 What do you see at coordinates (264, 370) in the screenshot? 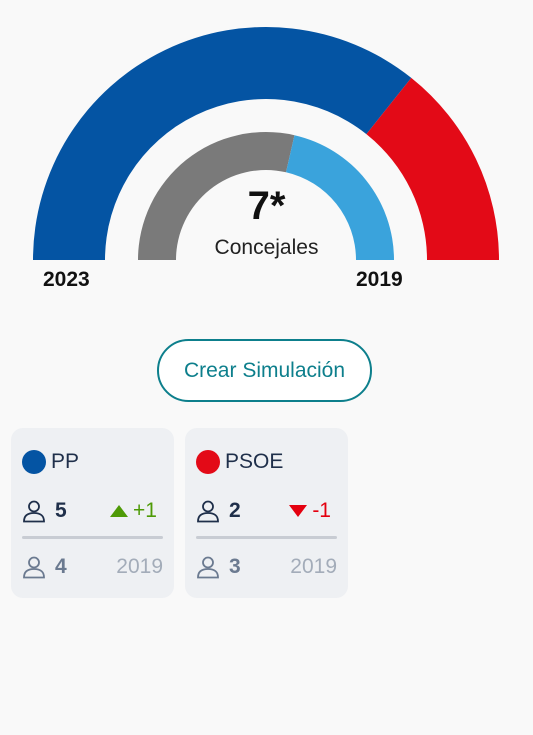
I see `create-simulation-button: Crear Simulación` at bounding box center [264, 370].